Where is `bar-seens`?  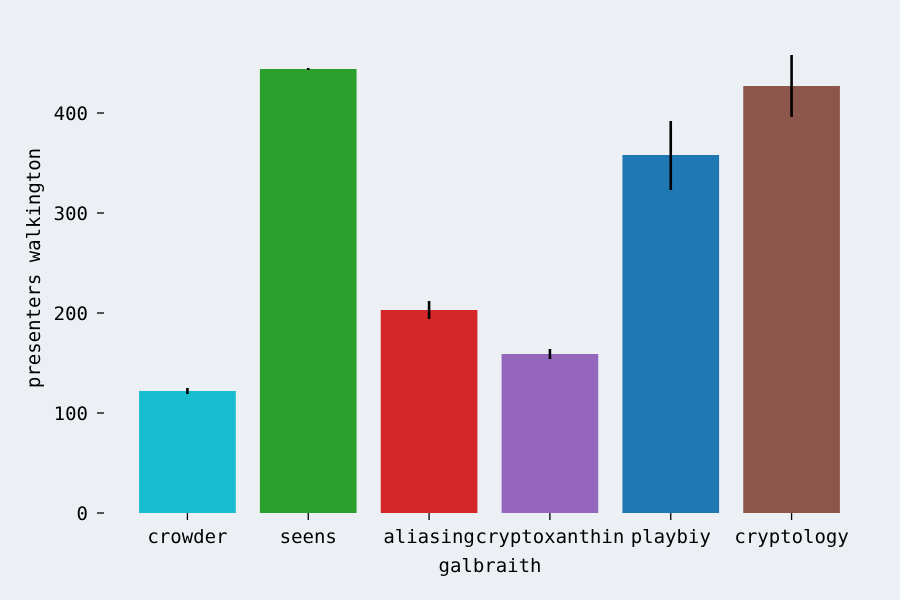
bar-seens is located at coordinates (308, 291).